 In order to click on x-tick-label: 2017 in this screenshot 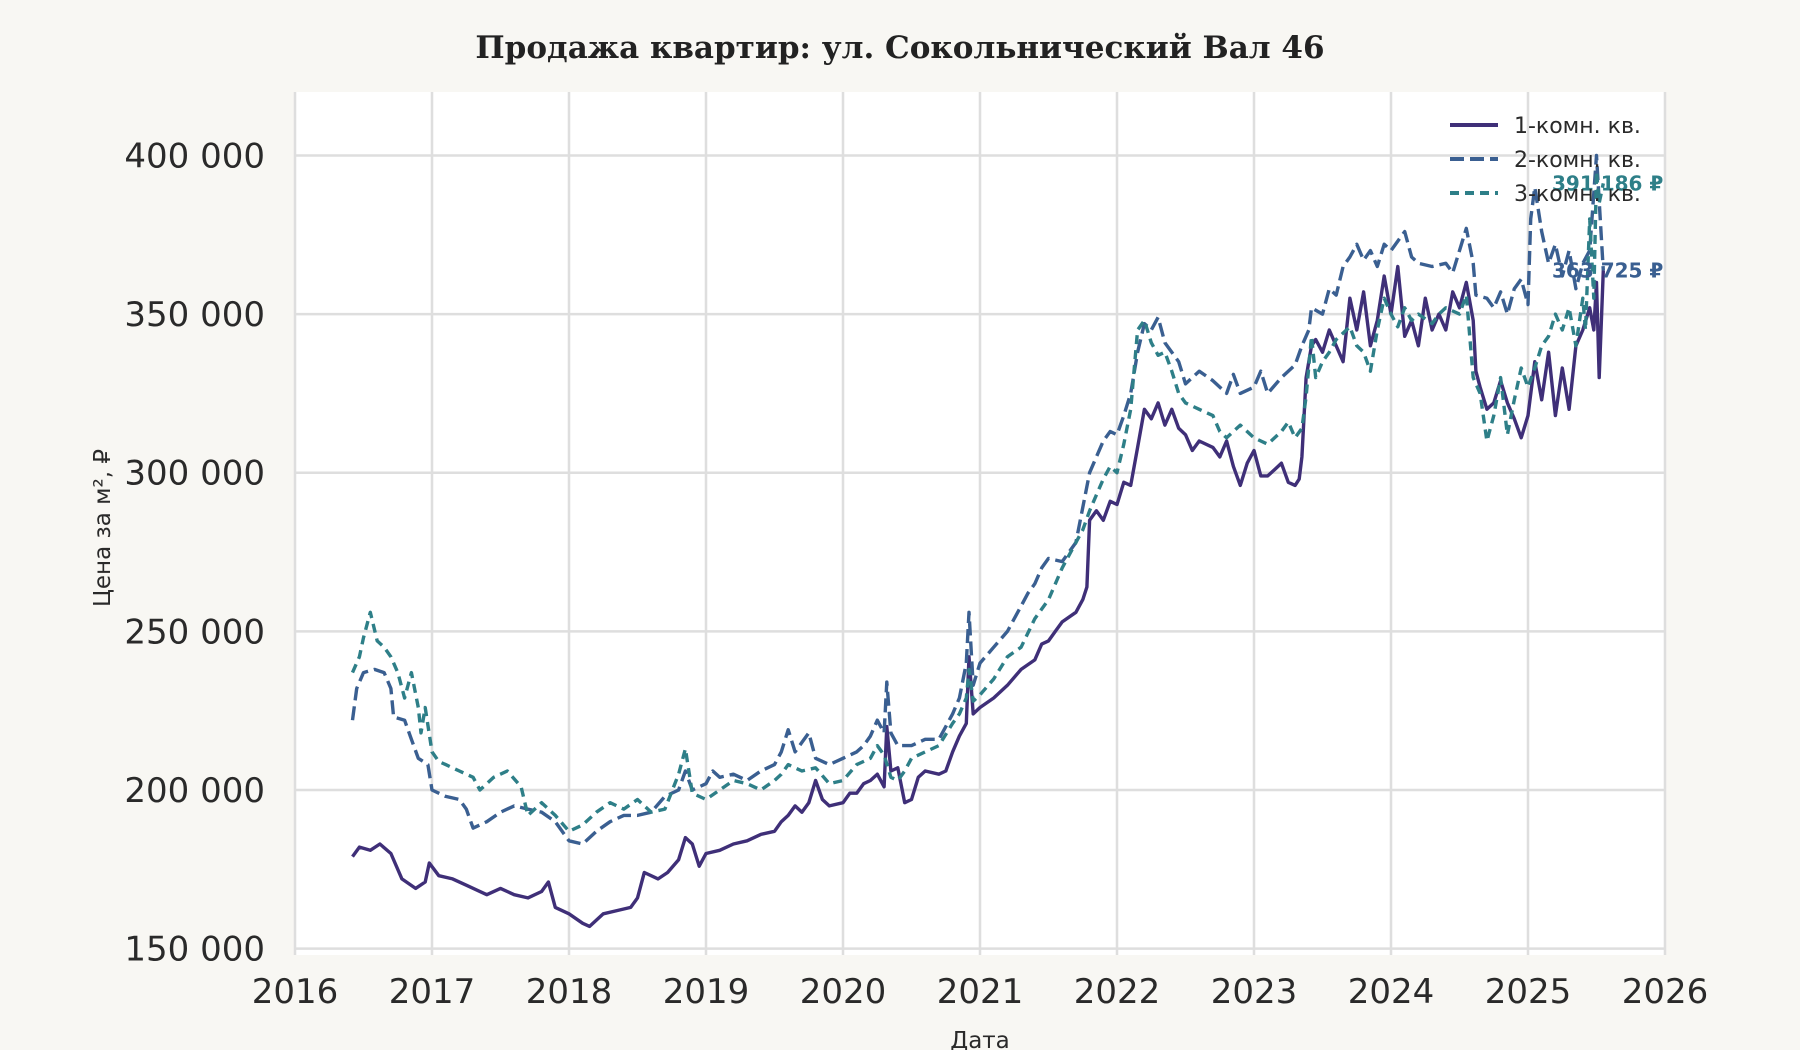, I will do `click(432, 992)`.